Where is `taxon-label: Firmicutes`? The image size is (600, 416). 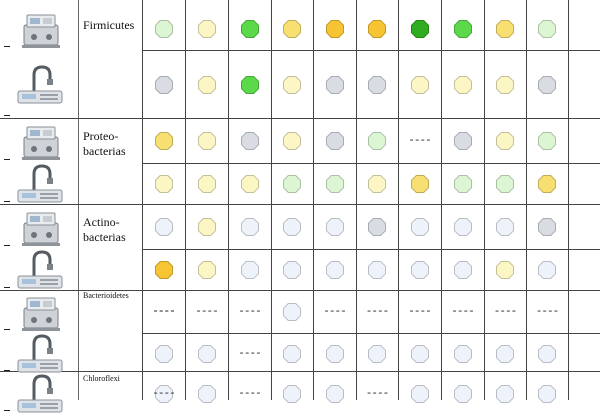 taxon-label: Firmicutes is located at coordinates (109, 25).